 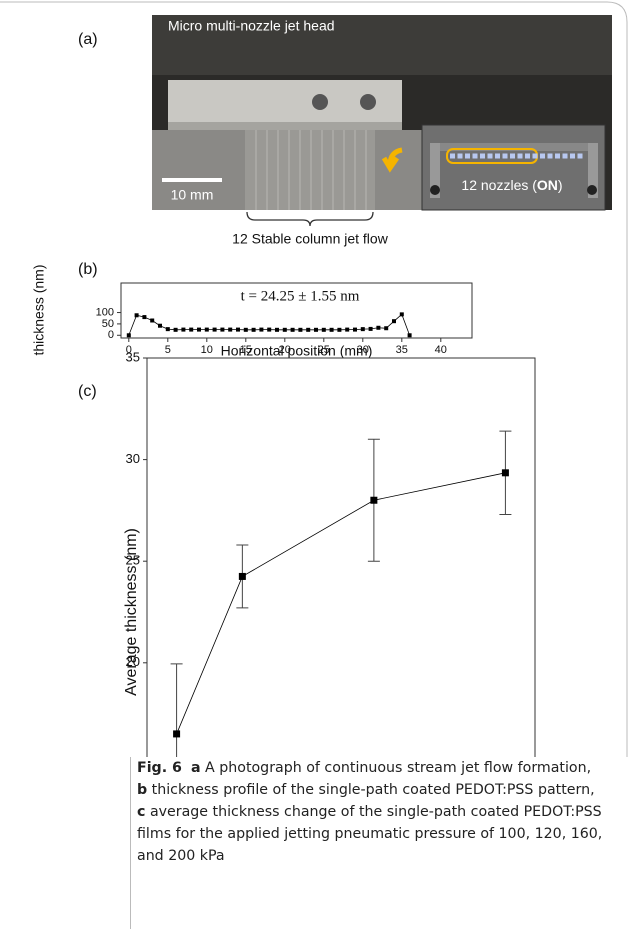 What do you see at coordinates (133, 458) in the screenshot?
I see `y-tick-label: 30` at bounding box center [133, 458].